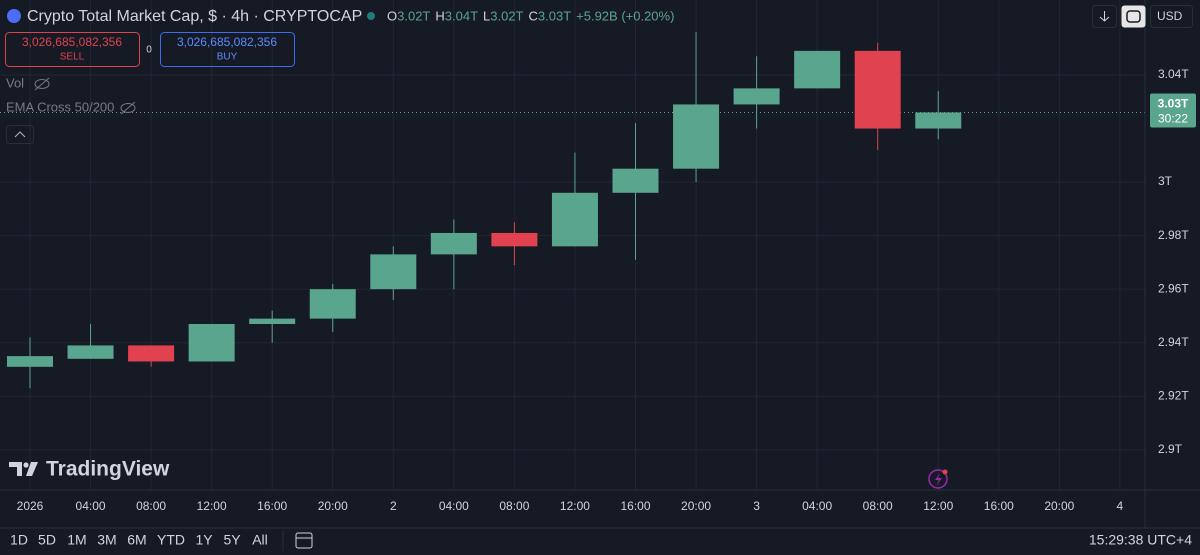 The height and width of the screenshot is (555, 1200). What do you see at coordinates (19, 540) in the screenshot?
I see `range-button: 1D` at bounding box center [19, 540].